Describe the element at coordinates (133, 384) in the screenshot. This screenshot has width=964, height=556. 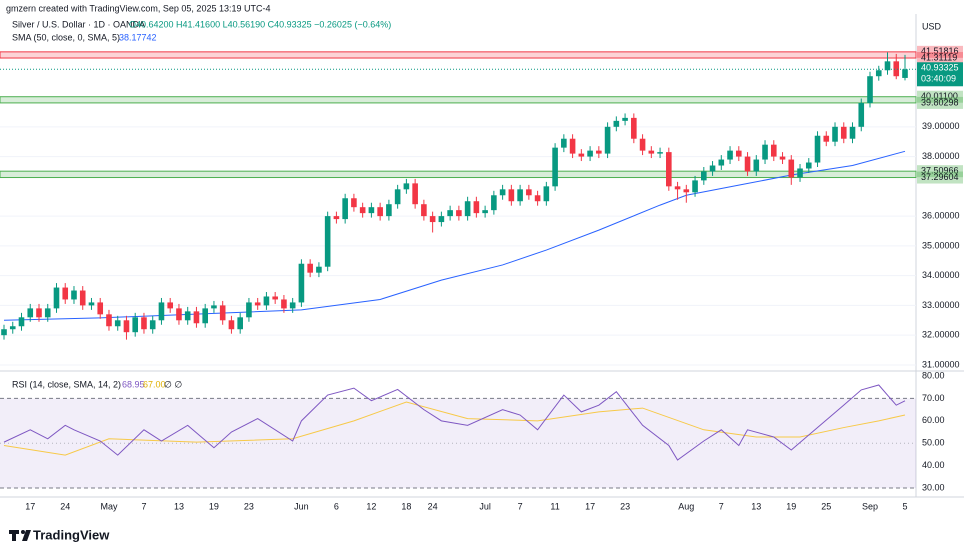
I see `rsi-value: 68.95` at that location.